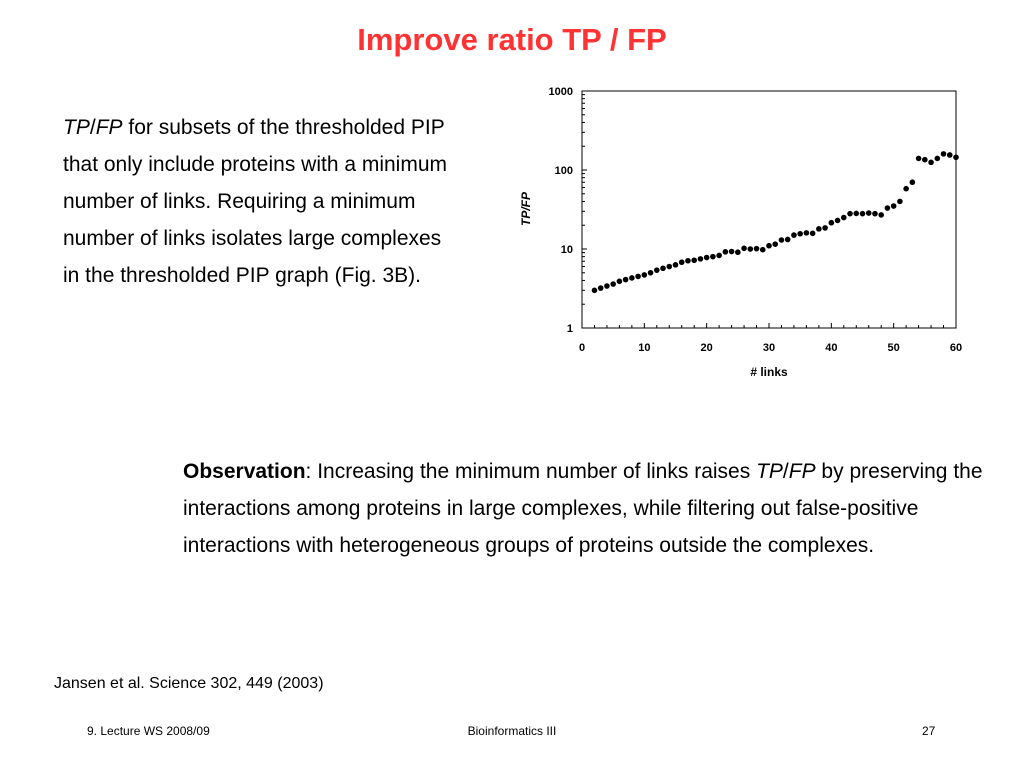 Image resolution: width=1024 pixels, height=768 pixels. I want to click on footer-course: Bioinformatics III, so click(512, 731).